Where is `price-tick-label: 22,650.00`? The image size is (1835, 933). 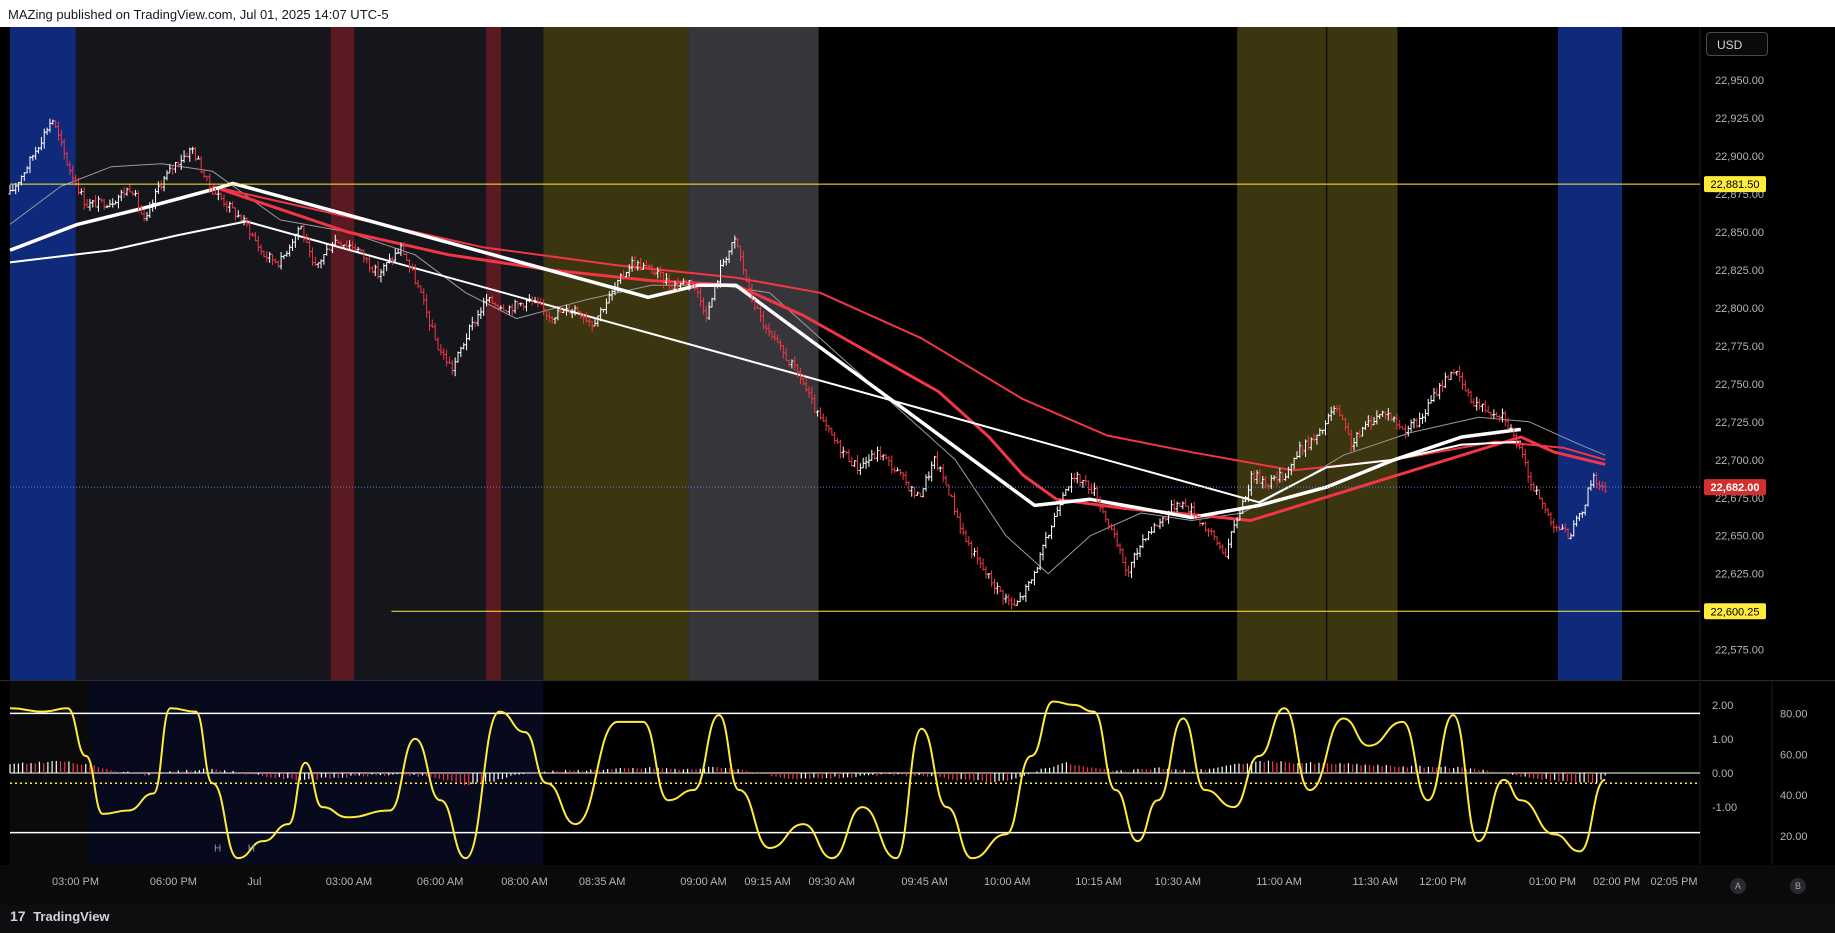
price-tick-label: 22,650.00 is located at coordinates (1739, 537).